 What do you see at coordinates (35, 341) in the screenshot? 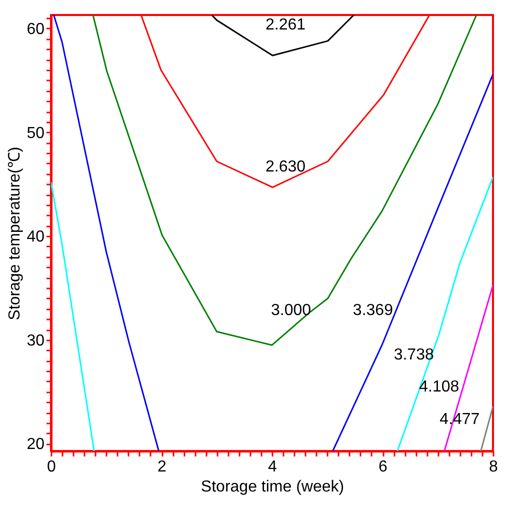
I see `y-tick-label: 30` at bounding box center [35, 341].